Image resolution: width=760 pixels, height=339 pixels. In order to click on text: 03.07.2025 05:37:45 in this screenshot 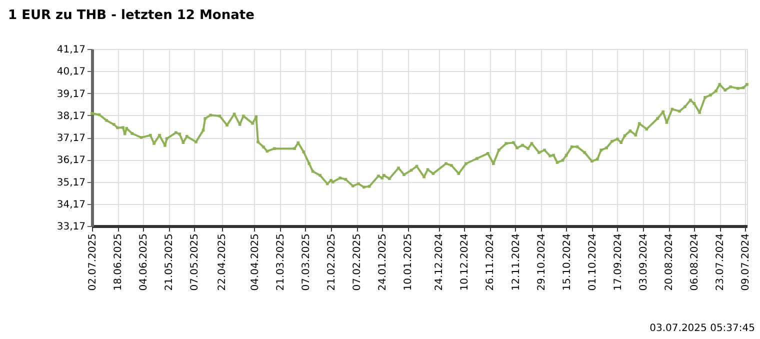, I will do `click(702, 328)`.